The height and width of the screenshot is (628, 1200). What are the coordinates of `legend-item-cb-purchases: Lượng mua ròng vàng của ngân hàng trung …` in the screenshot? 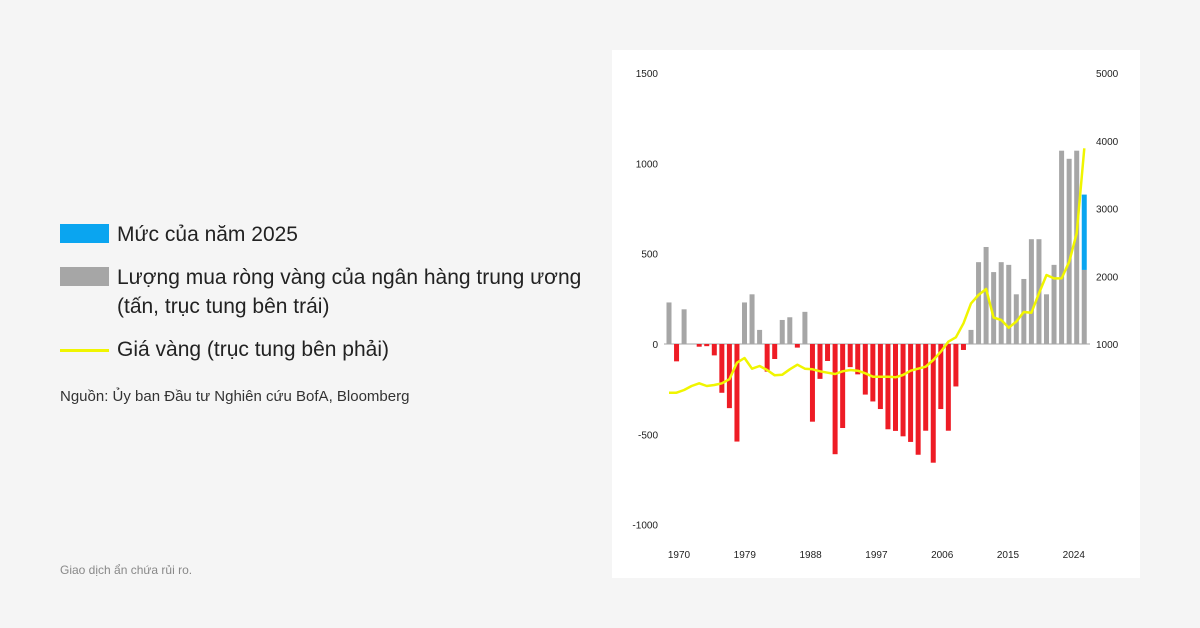 It's located at (338, 292).